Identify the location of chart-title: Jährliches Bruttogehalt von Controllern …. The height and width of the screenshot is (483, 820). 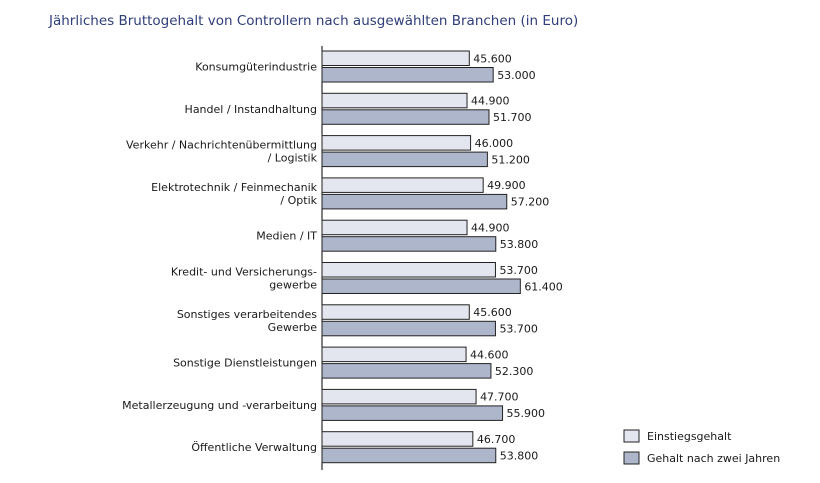
(313, 21).